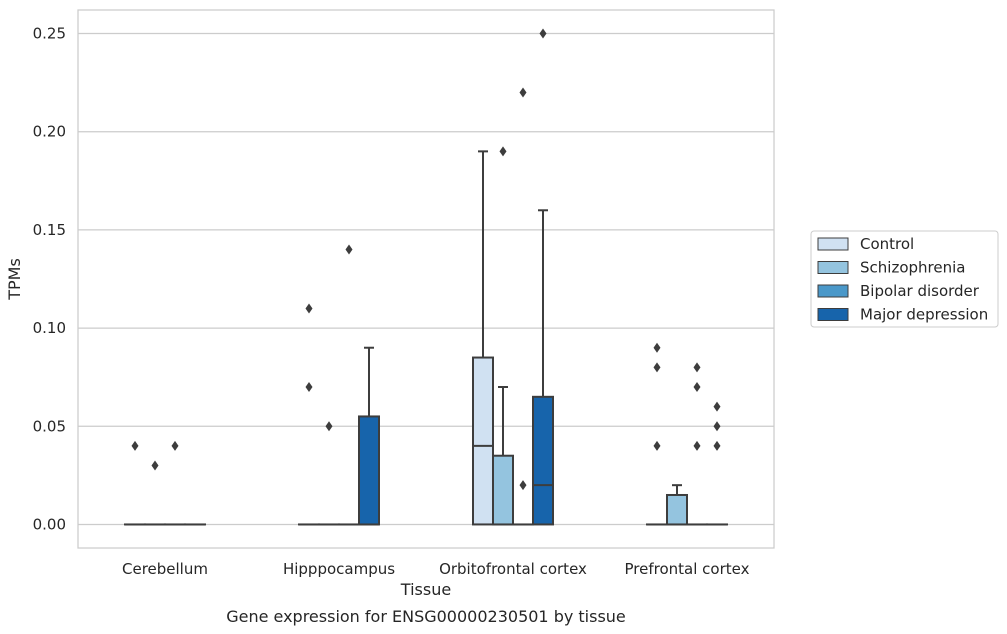 The width and height of the screenshot is (1007, 634). What do you see at coordinates (920, 291) in the screenshot?
I see `legend-label: Bipolar disorder` at bounding box center [920, 291].